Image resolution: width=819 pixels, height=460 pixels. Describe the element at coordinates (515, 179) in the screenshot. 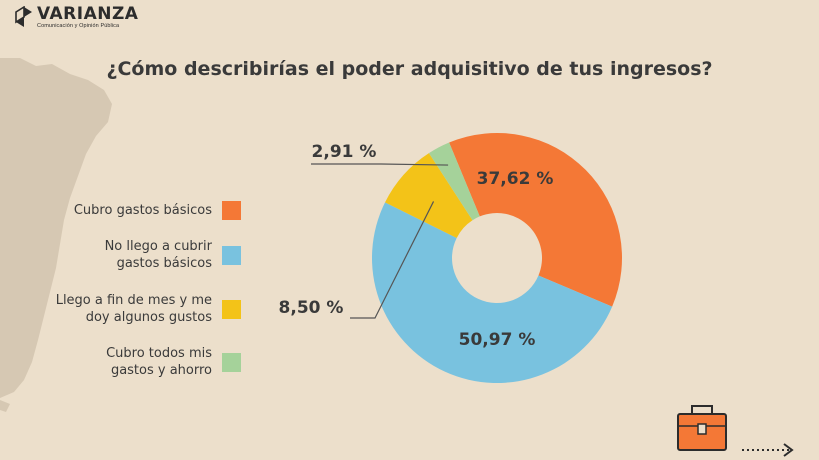

I see `value-label: 37,62 %` at that location.